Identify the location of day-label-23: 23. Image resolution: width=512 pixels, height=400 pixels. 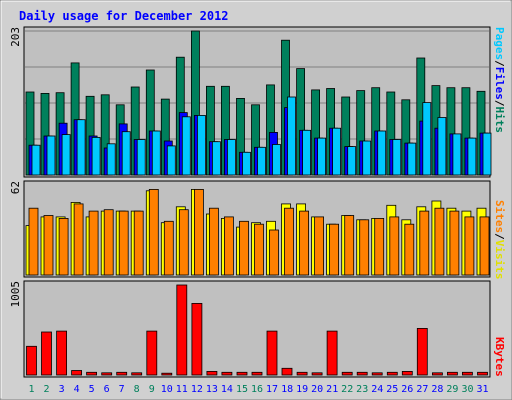
(362, 389).